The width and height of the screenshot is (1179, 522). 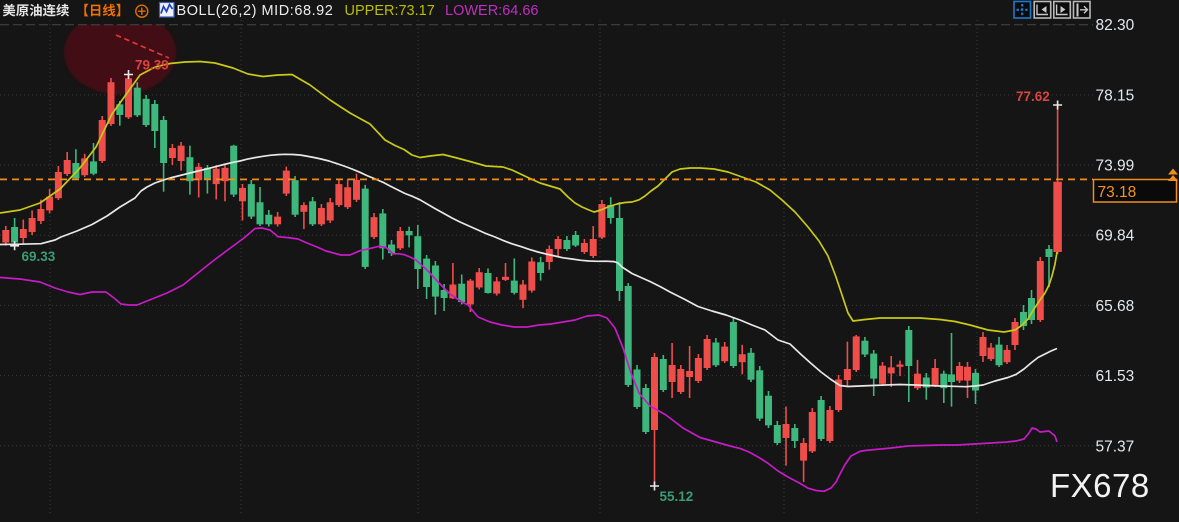 What do you see at coordinates (1115, 25) in the screenshot?
I see `svg-text: 82.30` at bounding box center [1115, 25].